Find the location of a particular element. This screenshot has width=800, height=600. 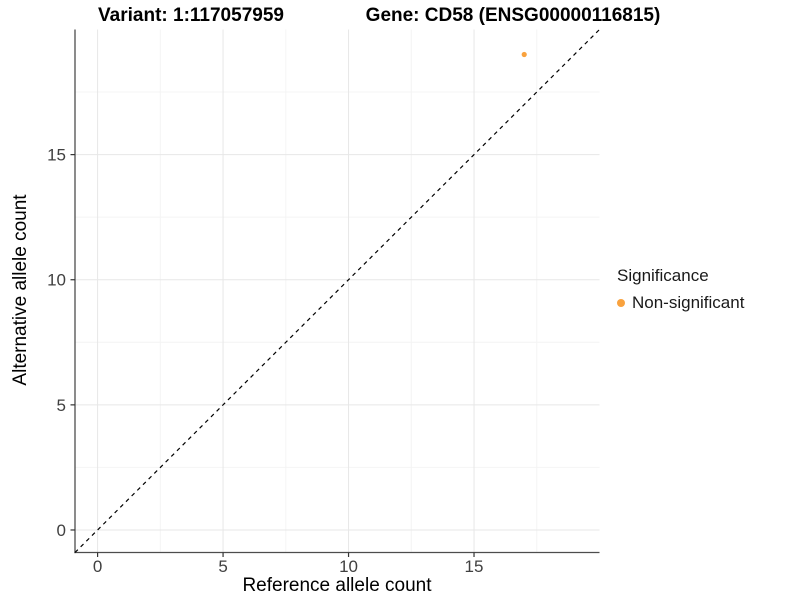

x-tick-label: 10 is located at coordinates (348, 566).